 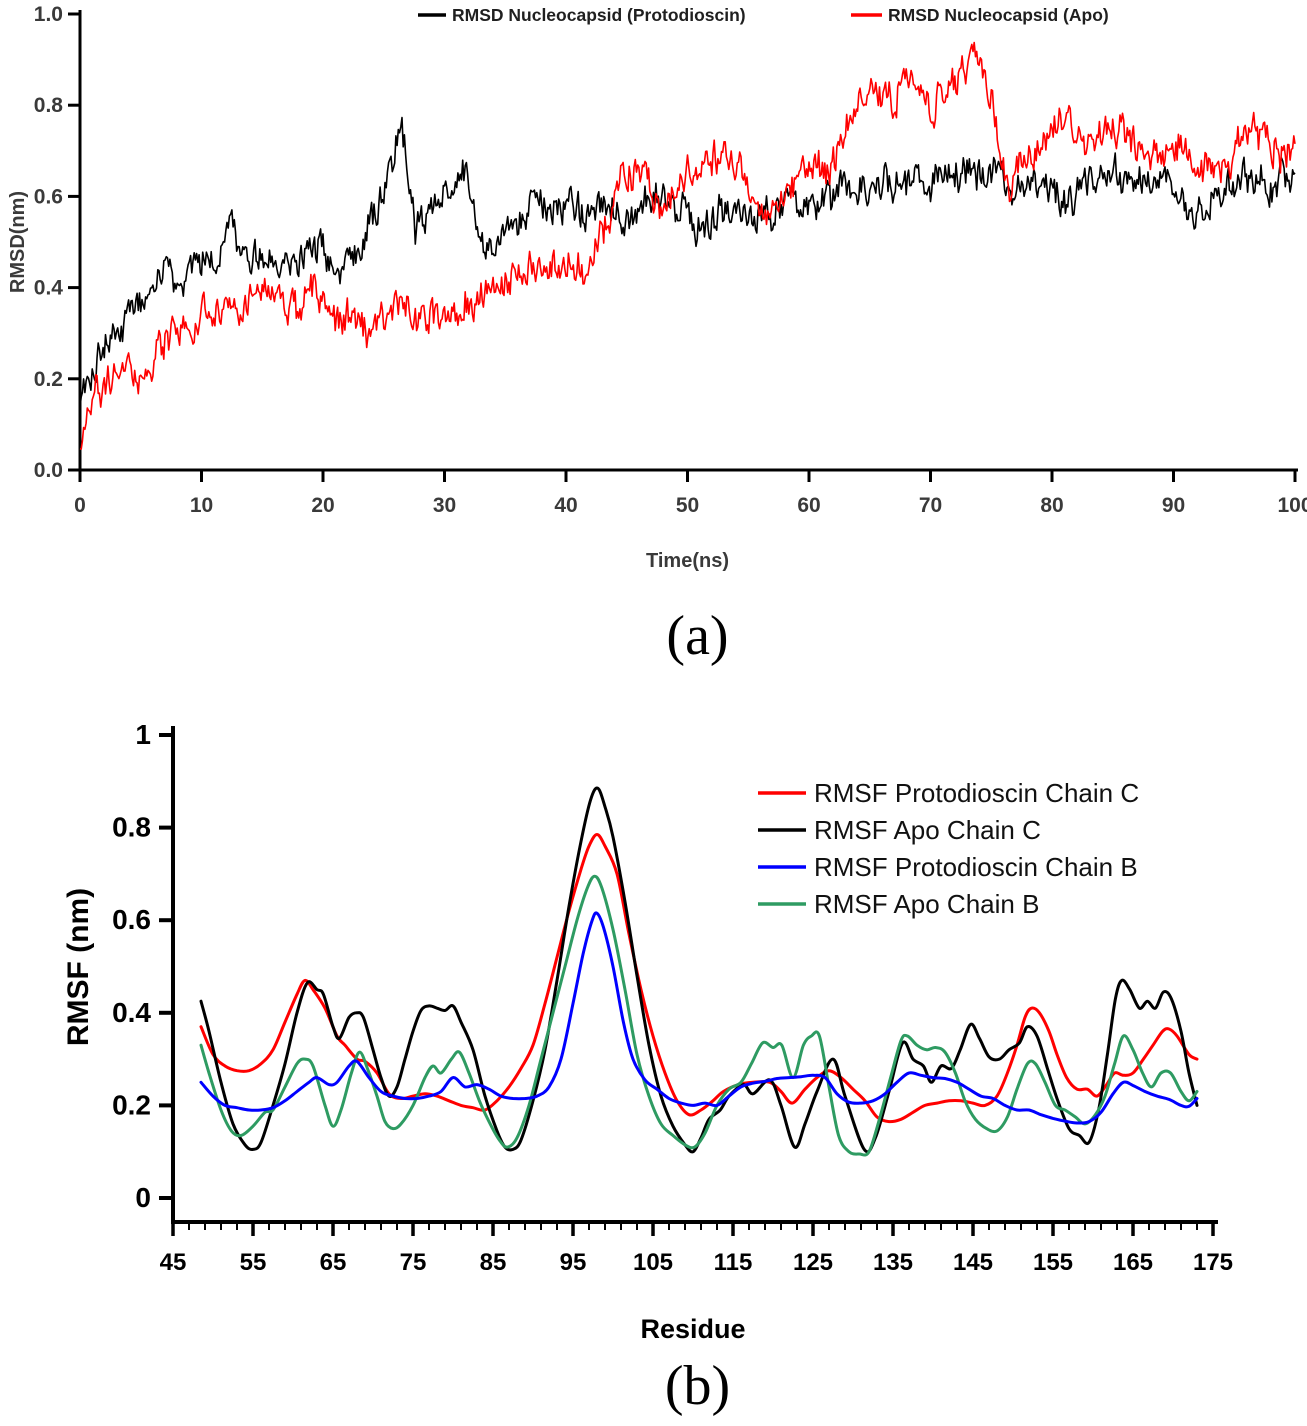 I want to click on x-tick-label: 105, so click(x=653, y=1262).